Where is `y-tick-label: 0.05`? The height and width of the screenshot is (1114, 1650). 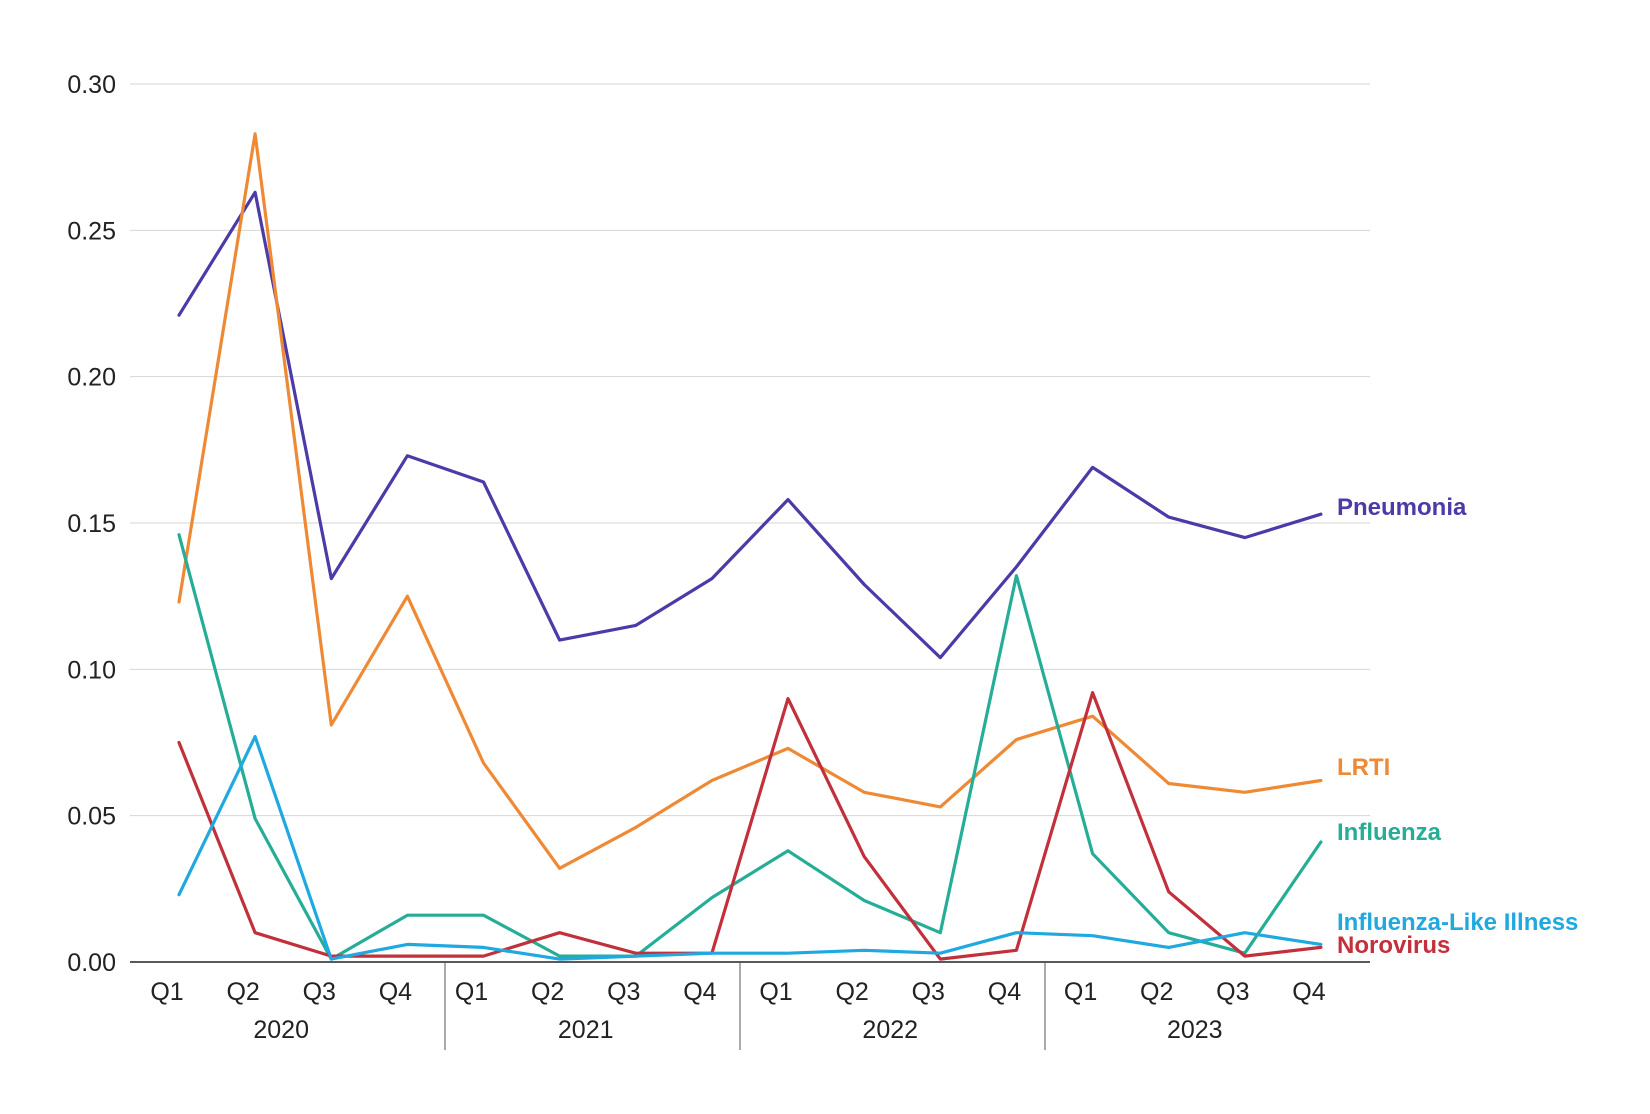
y-tick-label: 0.05 is located at coordinates (91, 817).